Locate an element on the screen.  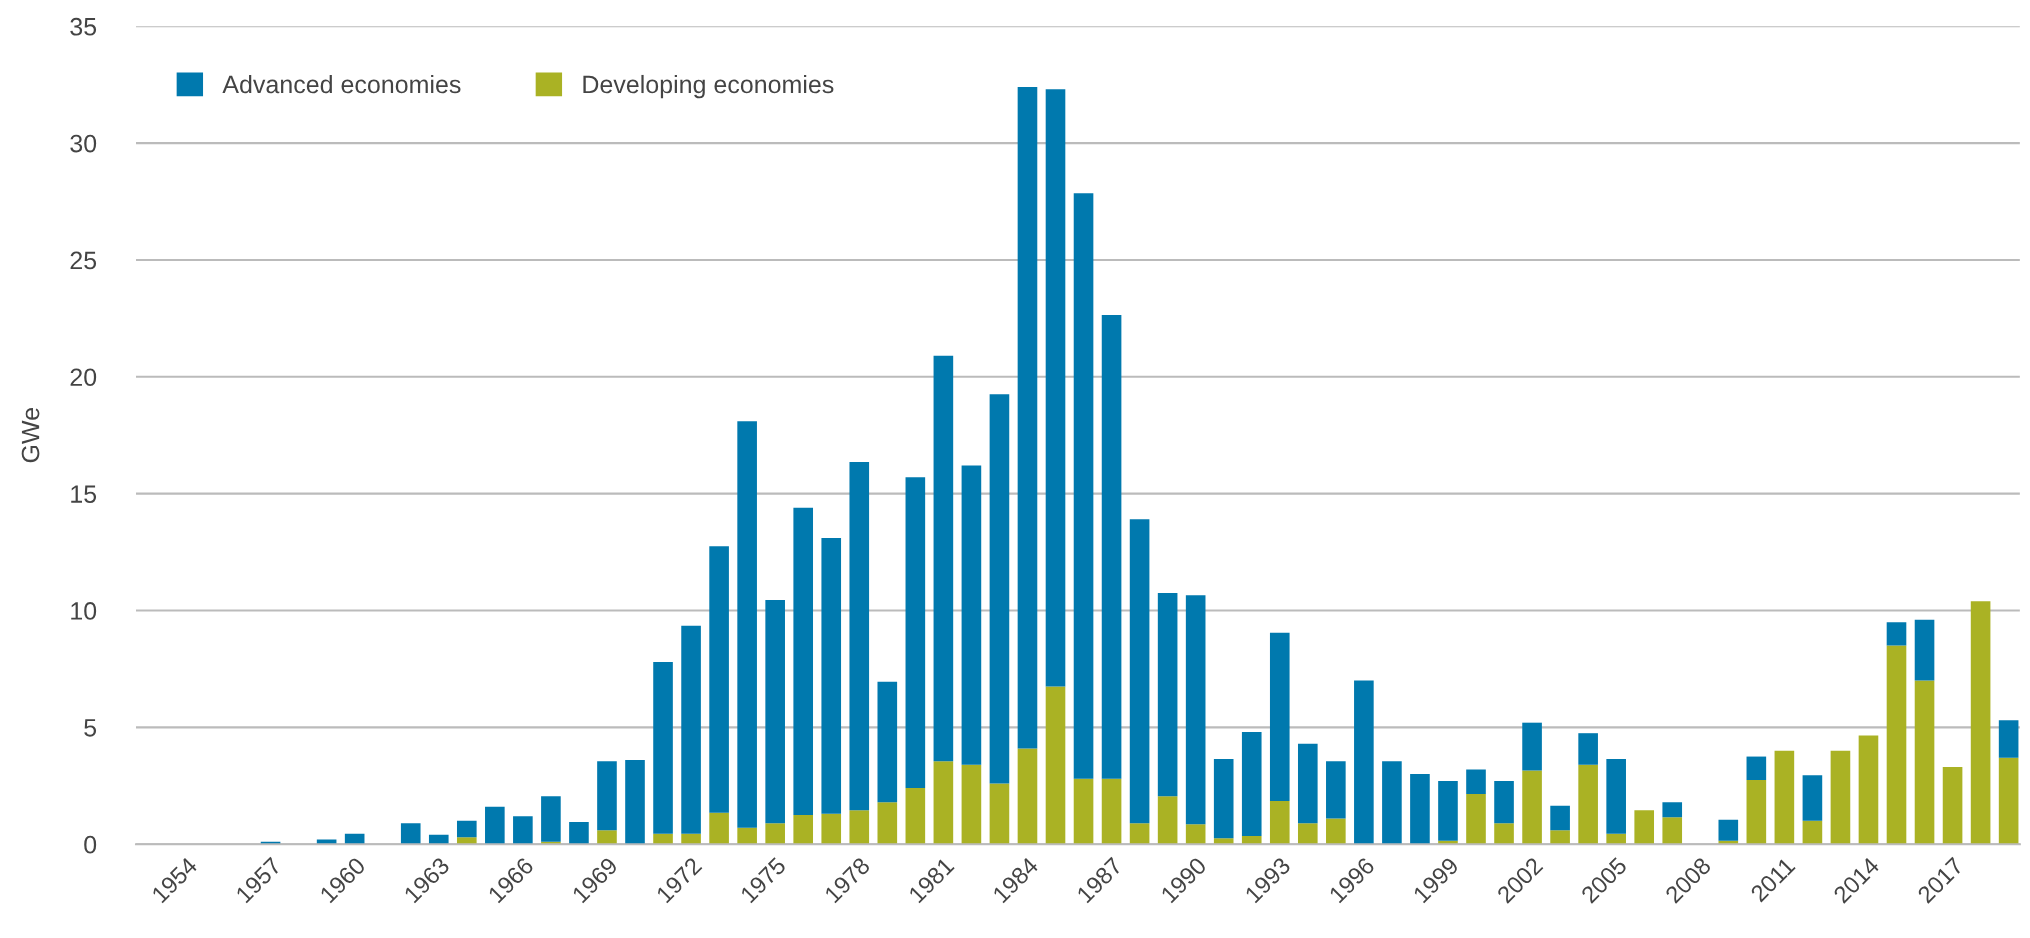
y-tick-label: 10 is located at coordinates (84, 611).